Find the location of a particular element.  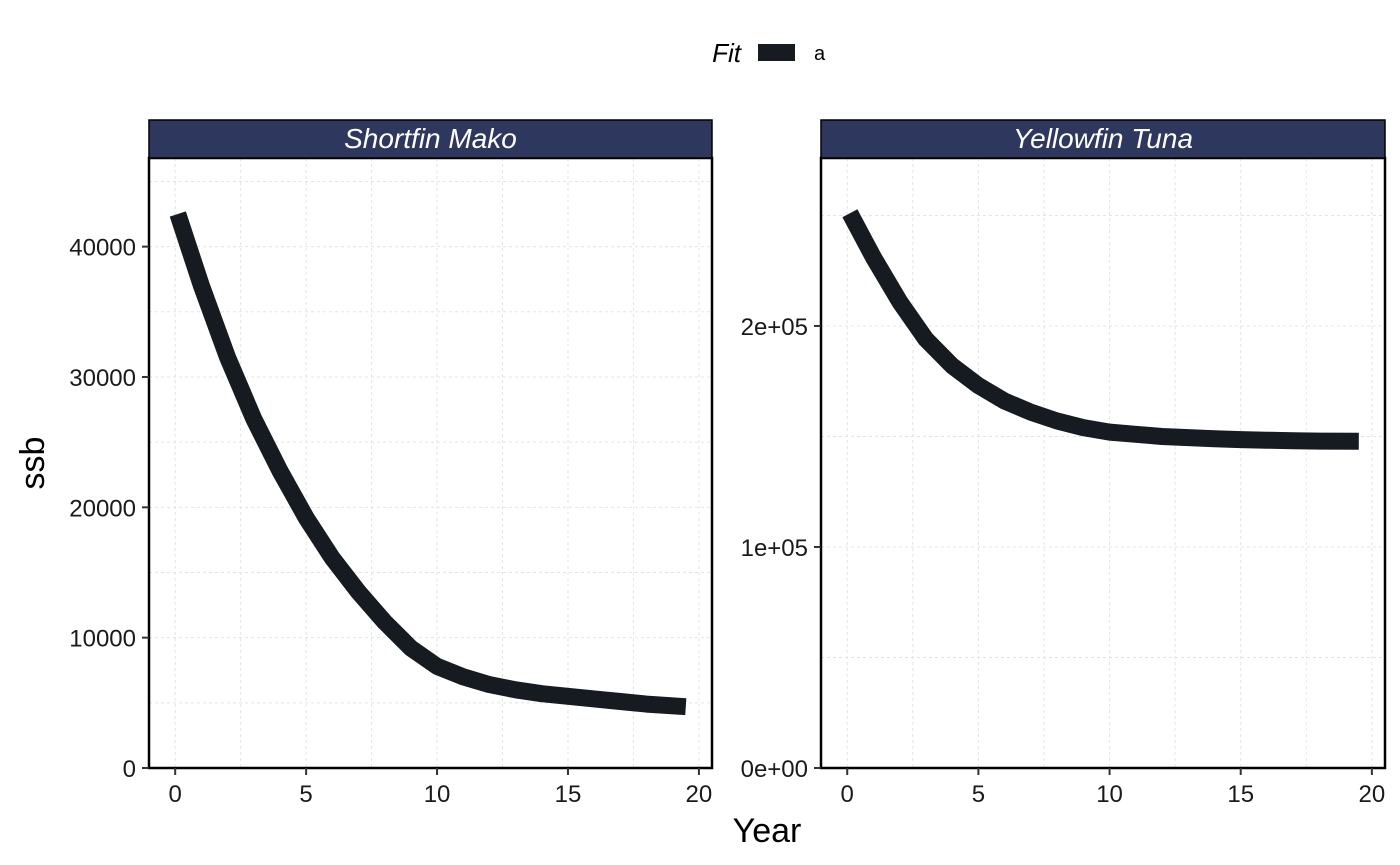

facet-strip-title: Shortfin Mako is located at coordinates (430, 138).